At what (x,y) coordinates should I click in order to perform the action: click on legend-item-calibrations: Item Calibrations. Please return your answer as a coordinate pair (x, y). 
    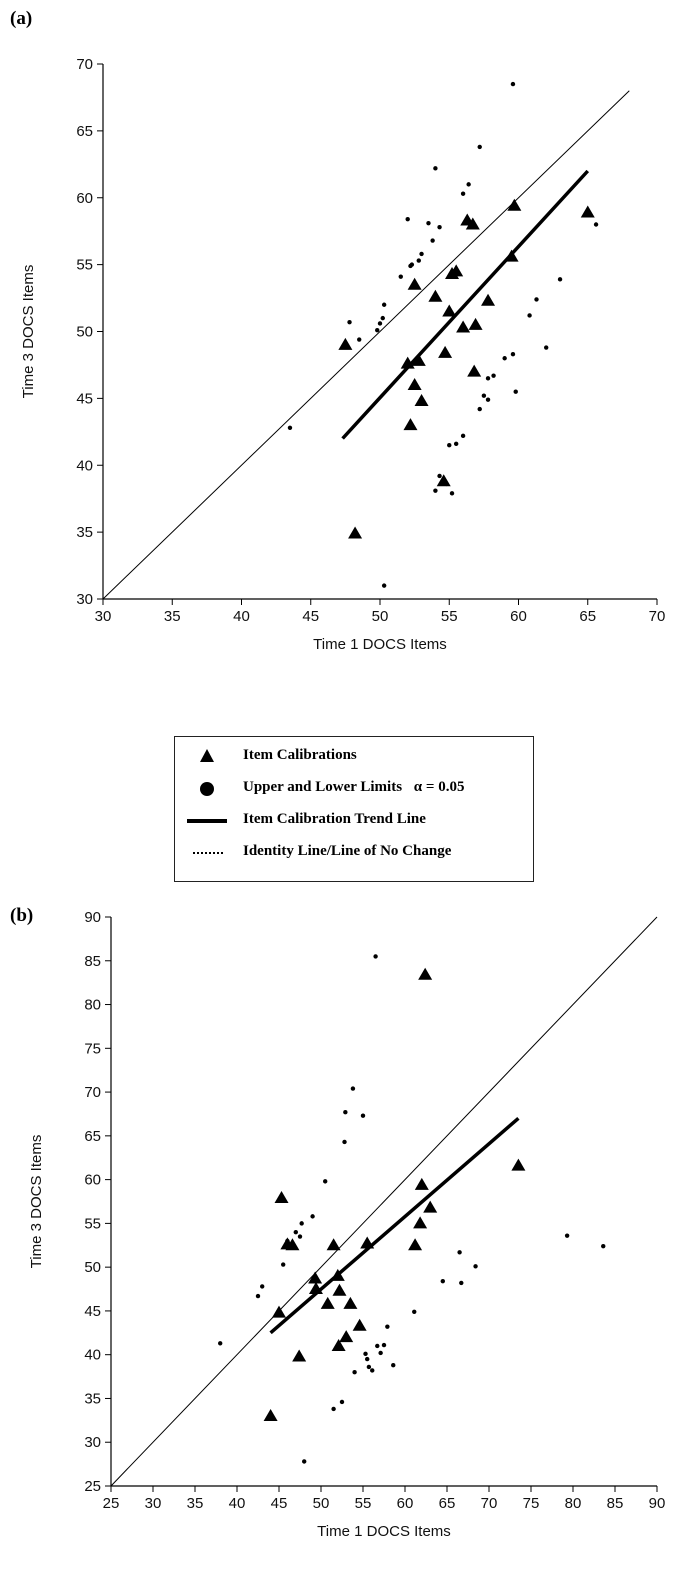
    Looking at the image, I should click on (354, 757).